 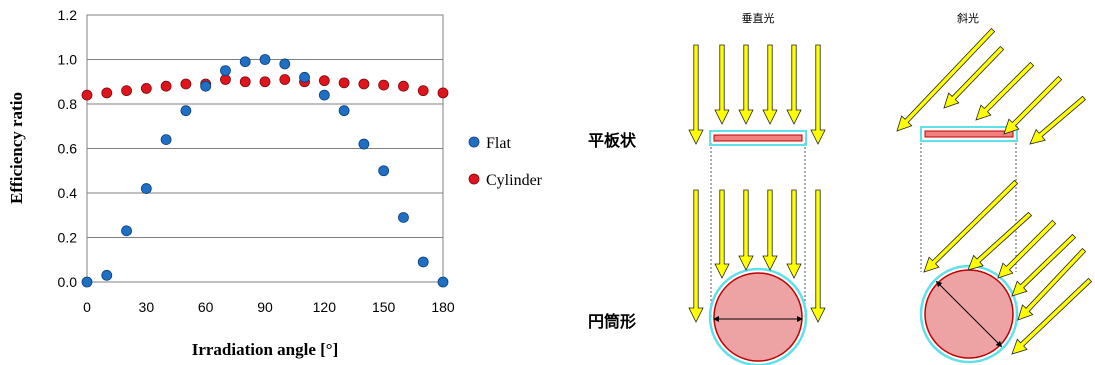 I want to click on flat-panel-vertical, so click(x=758, y=138).